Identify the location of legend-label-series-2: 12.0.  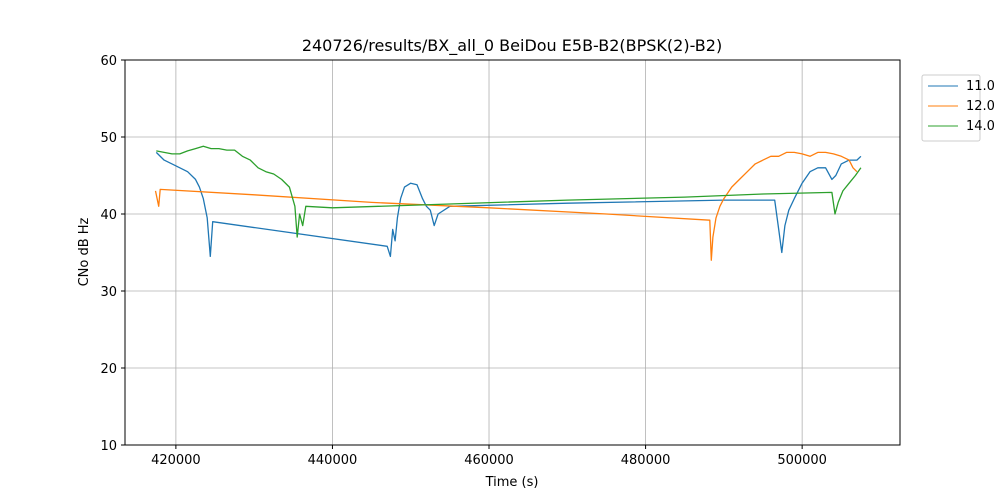
(980, 106).